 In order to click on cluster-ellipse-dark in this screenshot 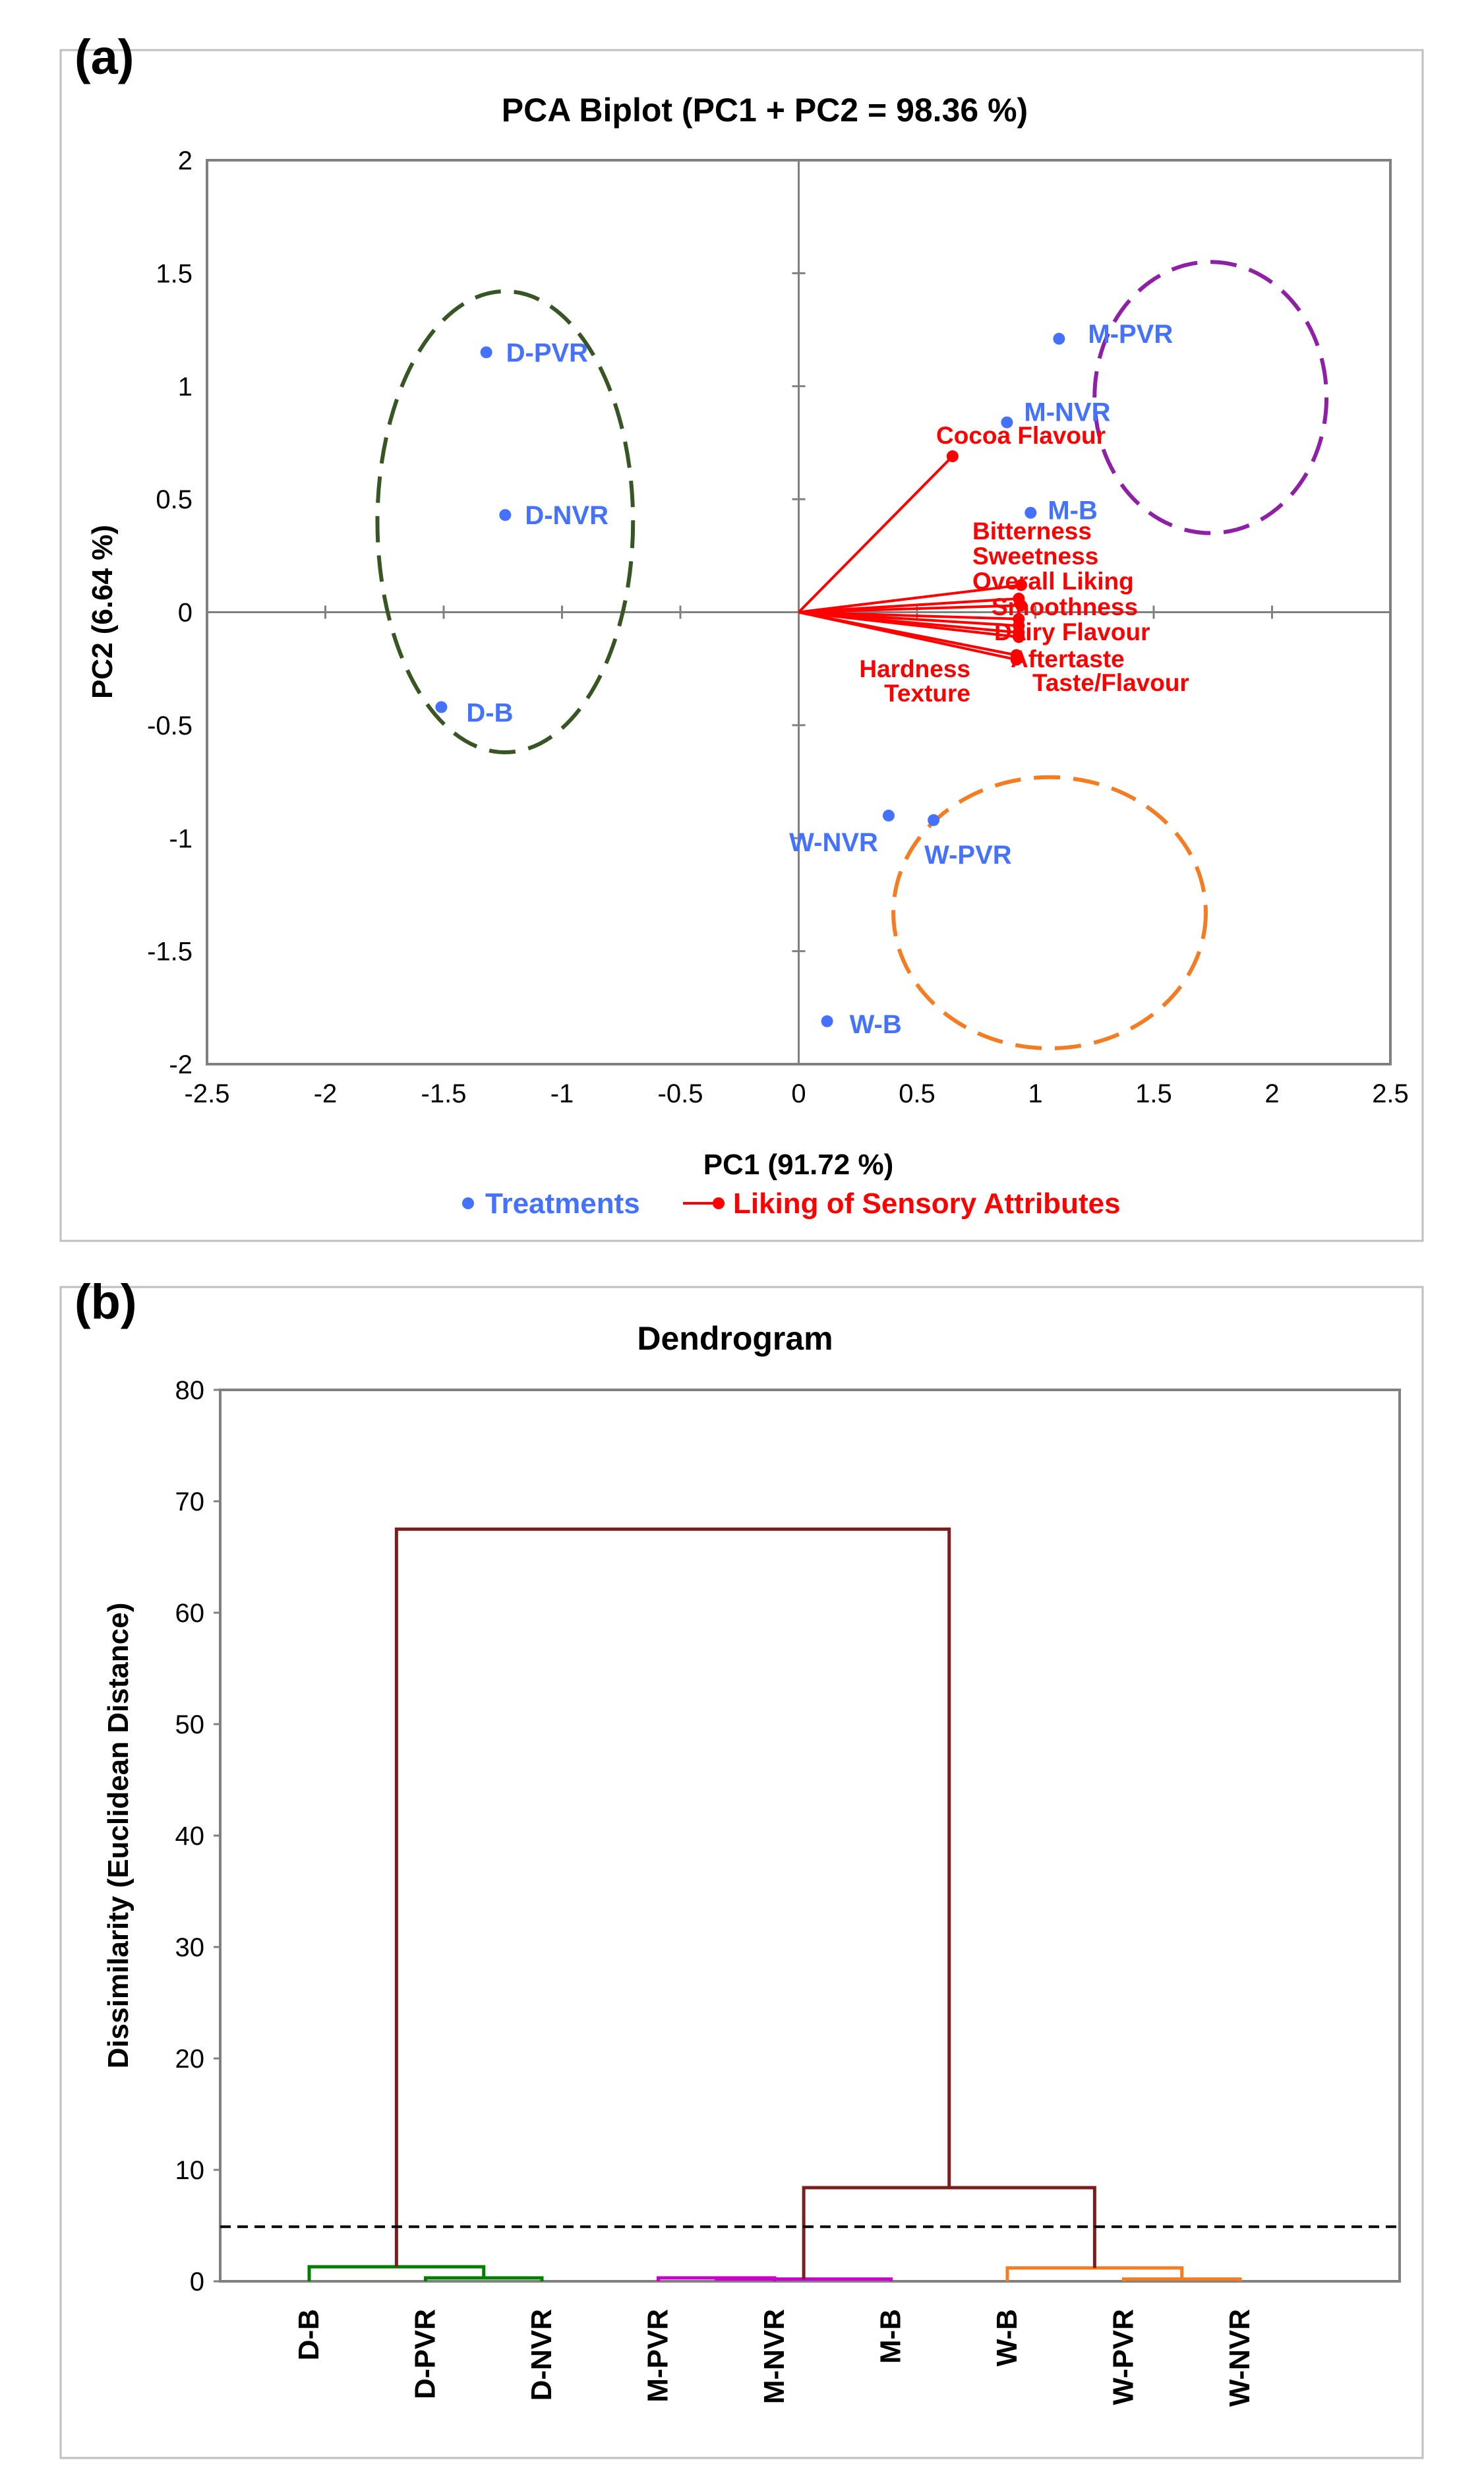, I will do `click(505, 522)`.